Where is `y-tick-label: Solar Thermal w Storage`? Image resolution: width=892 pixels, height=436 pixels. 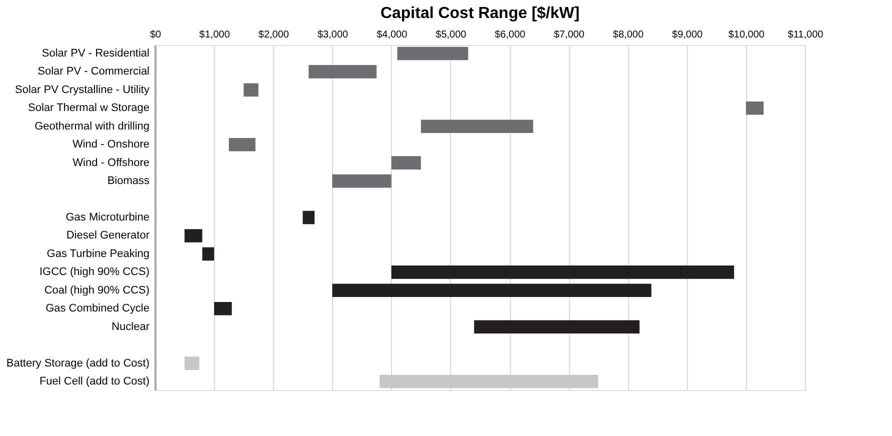 y-tick-label: Solar Thermal w Storage is located at coordinates (89, 108).